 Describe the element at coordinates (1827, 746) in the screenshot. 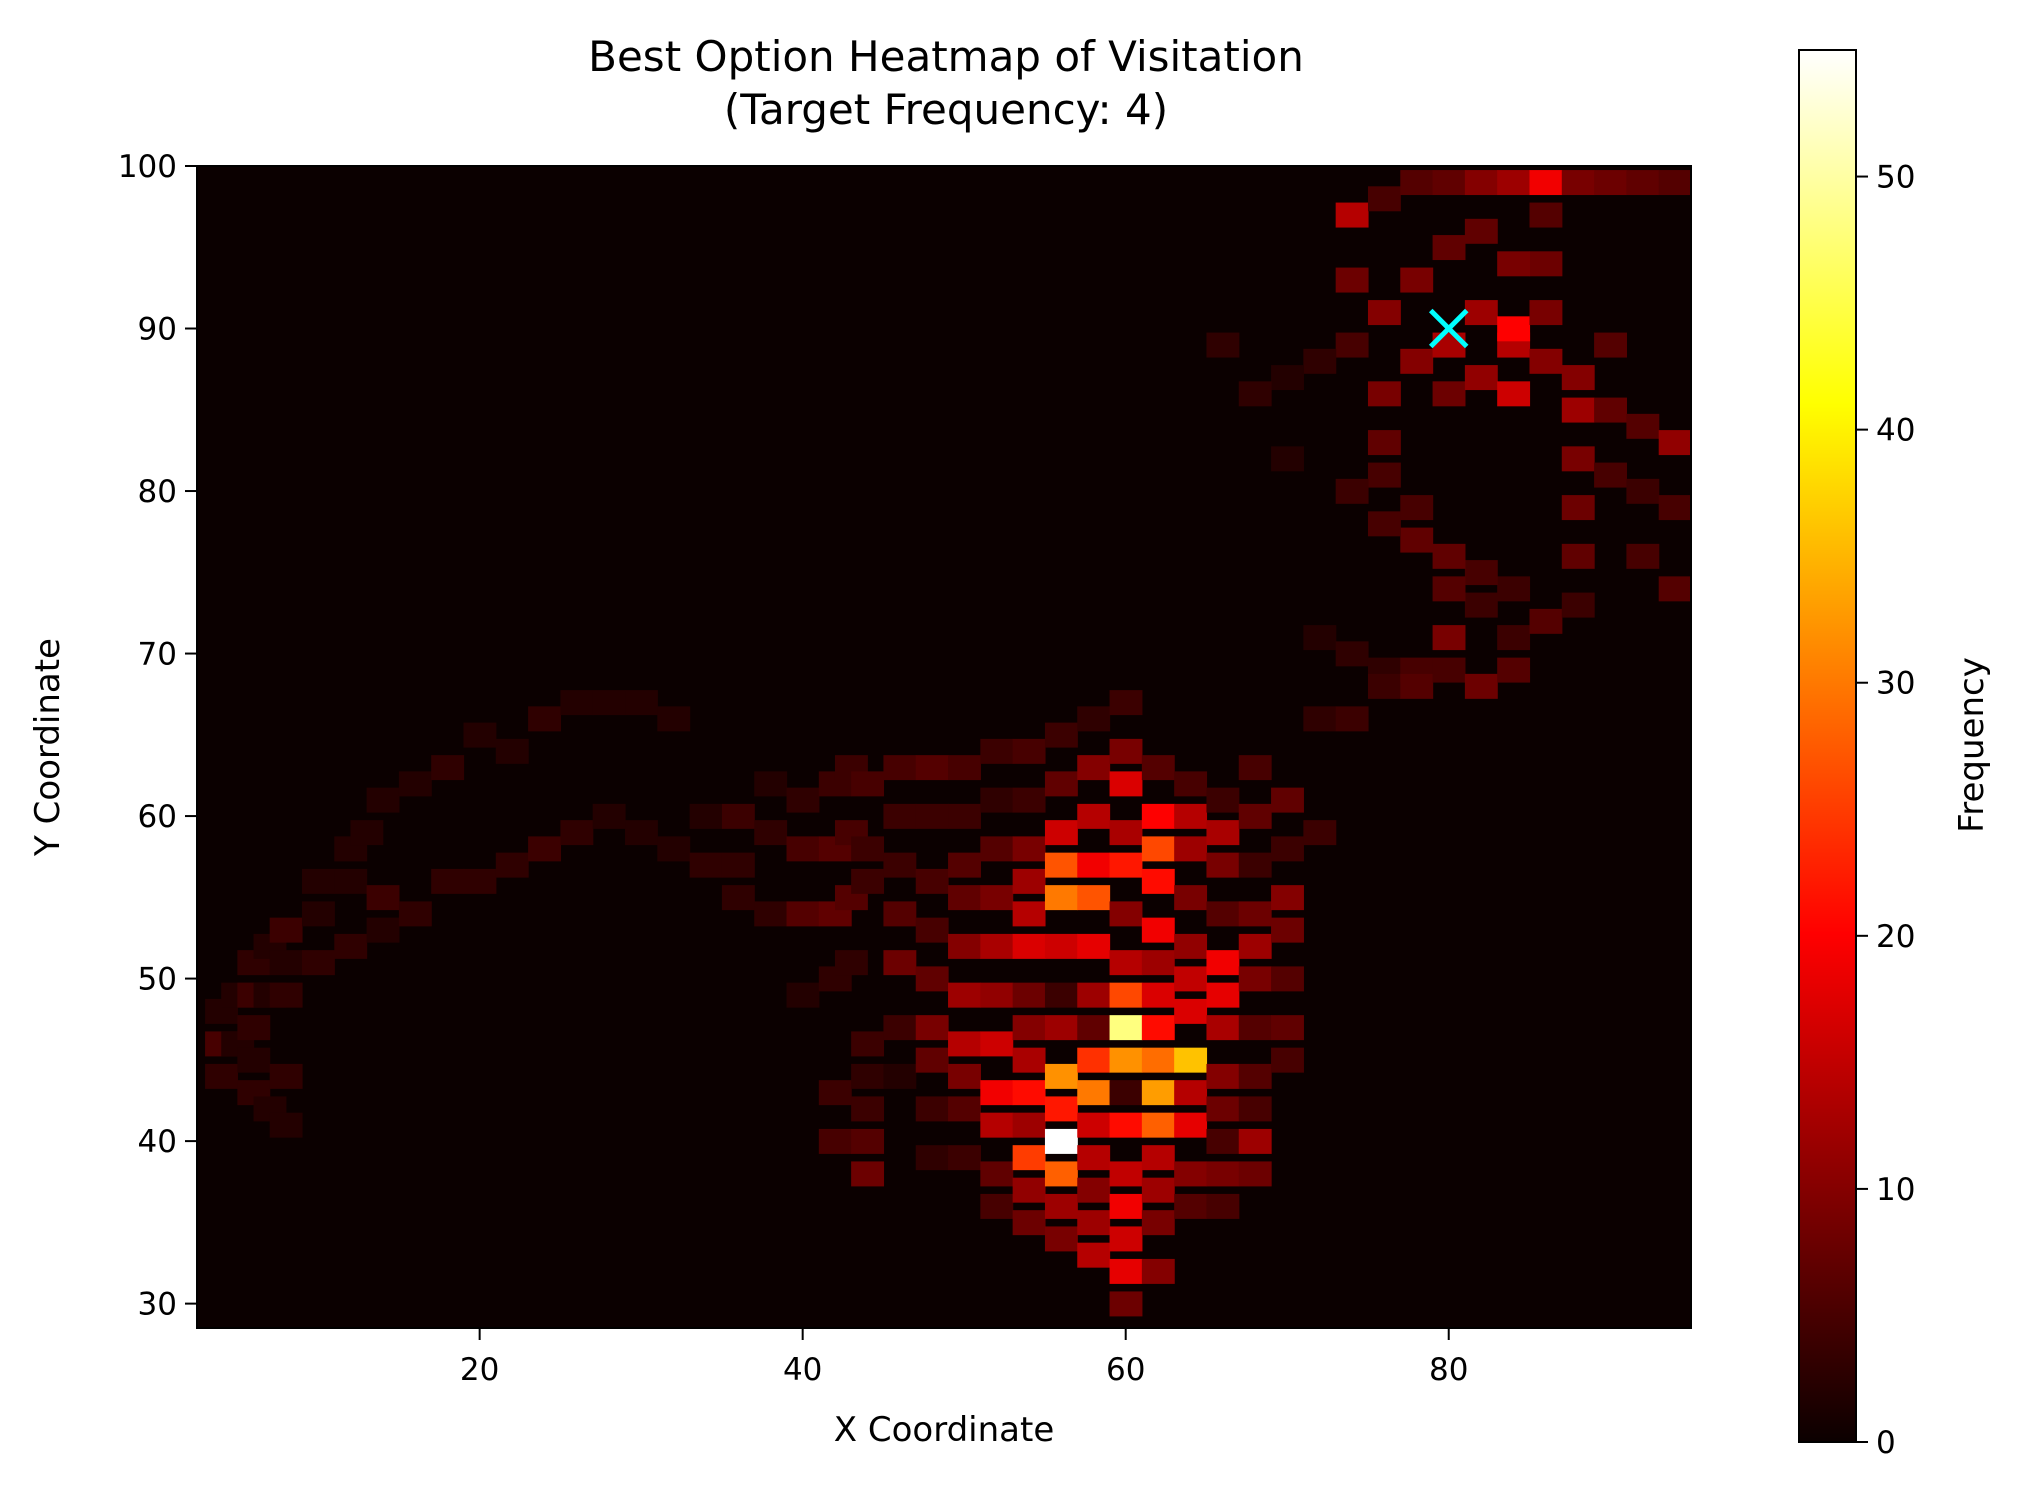

I see `colorbar` at that location.